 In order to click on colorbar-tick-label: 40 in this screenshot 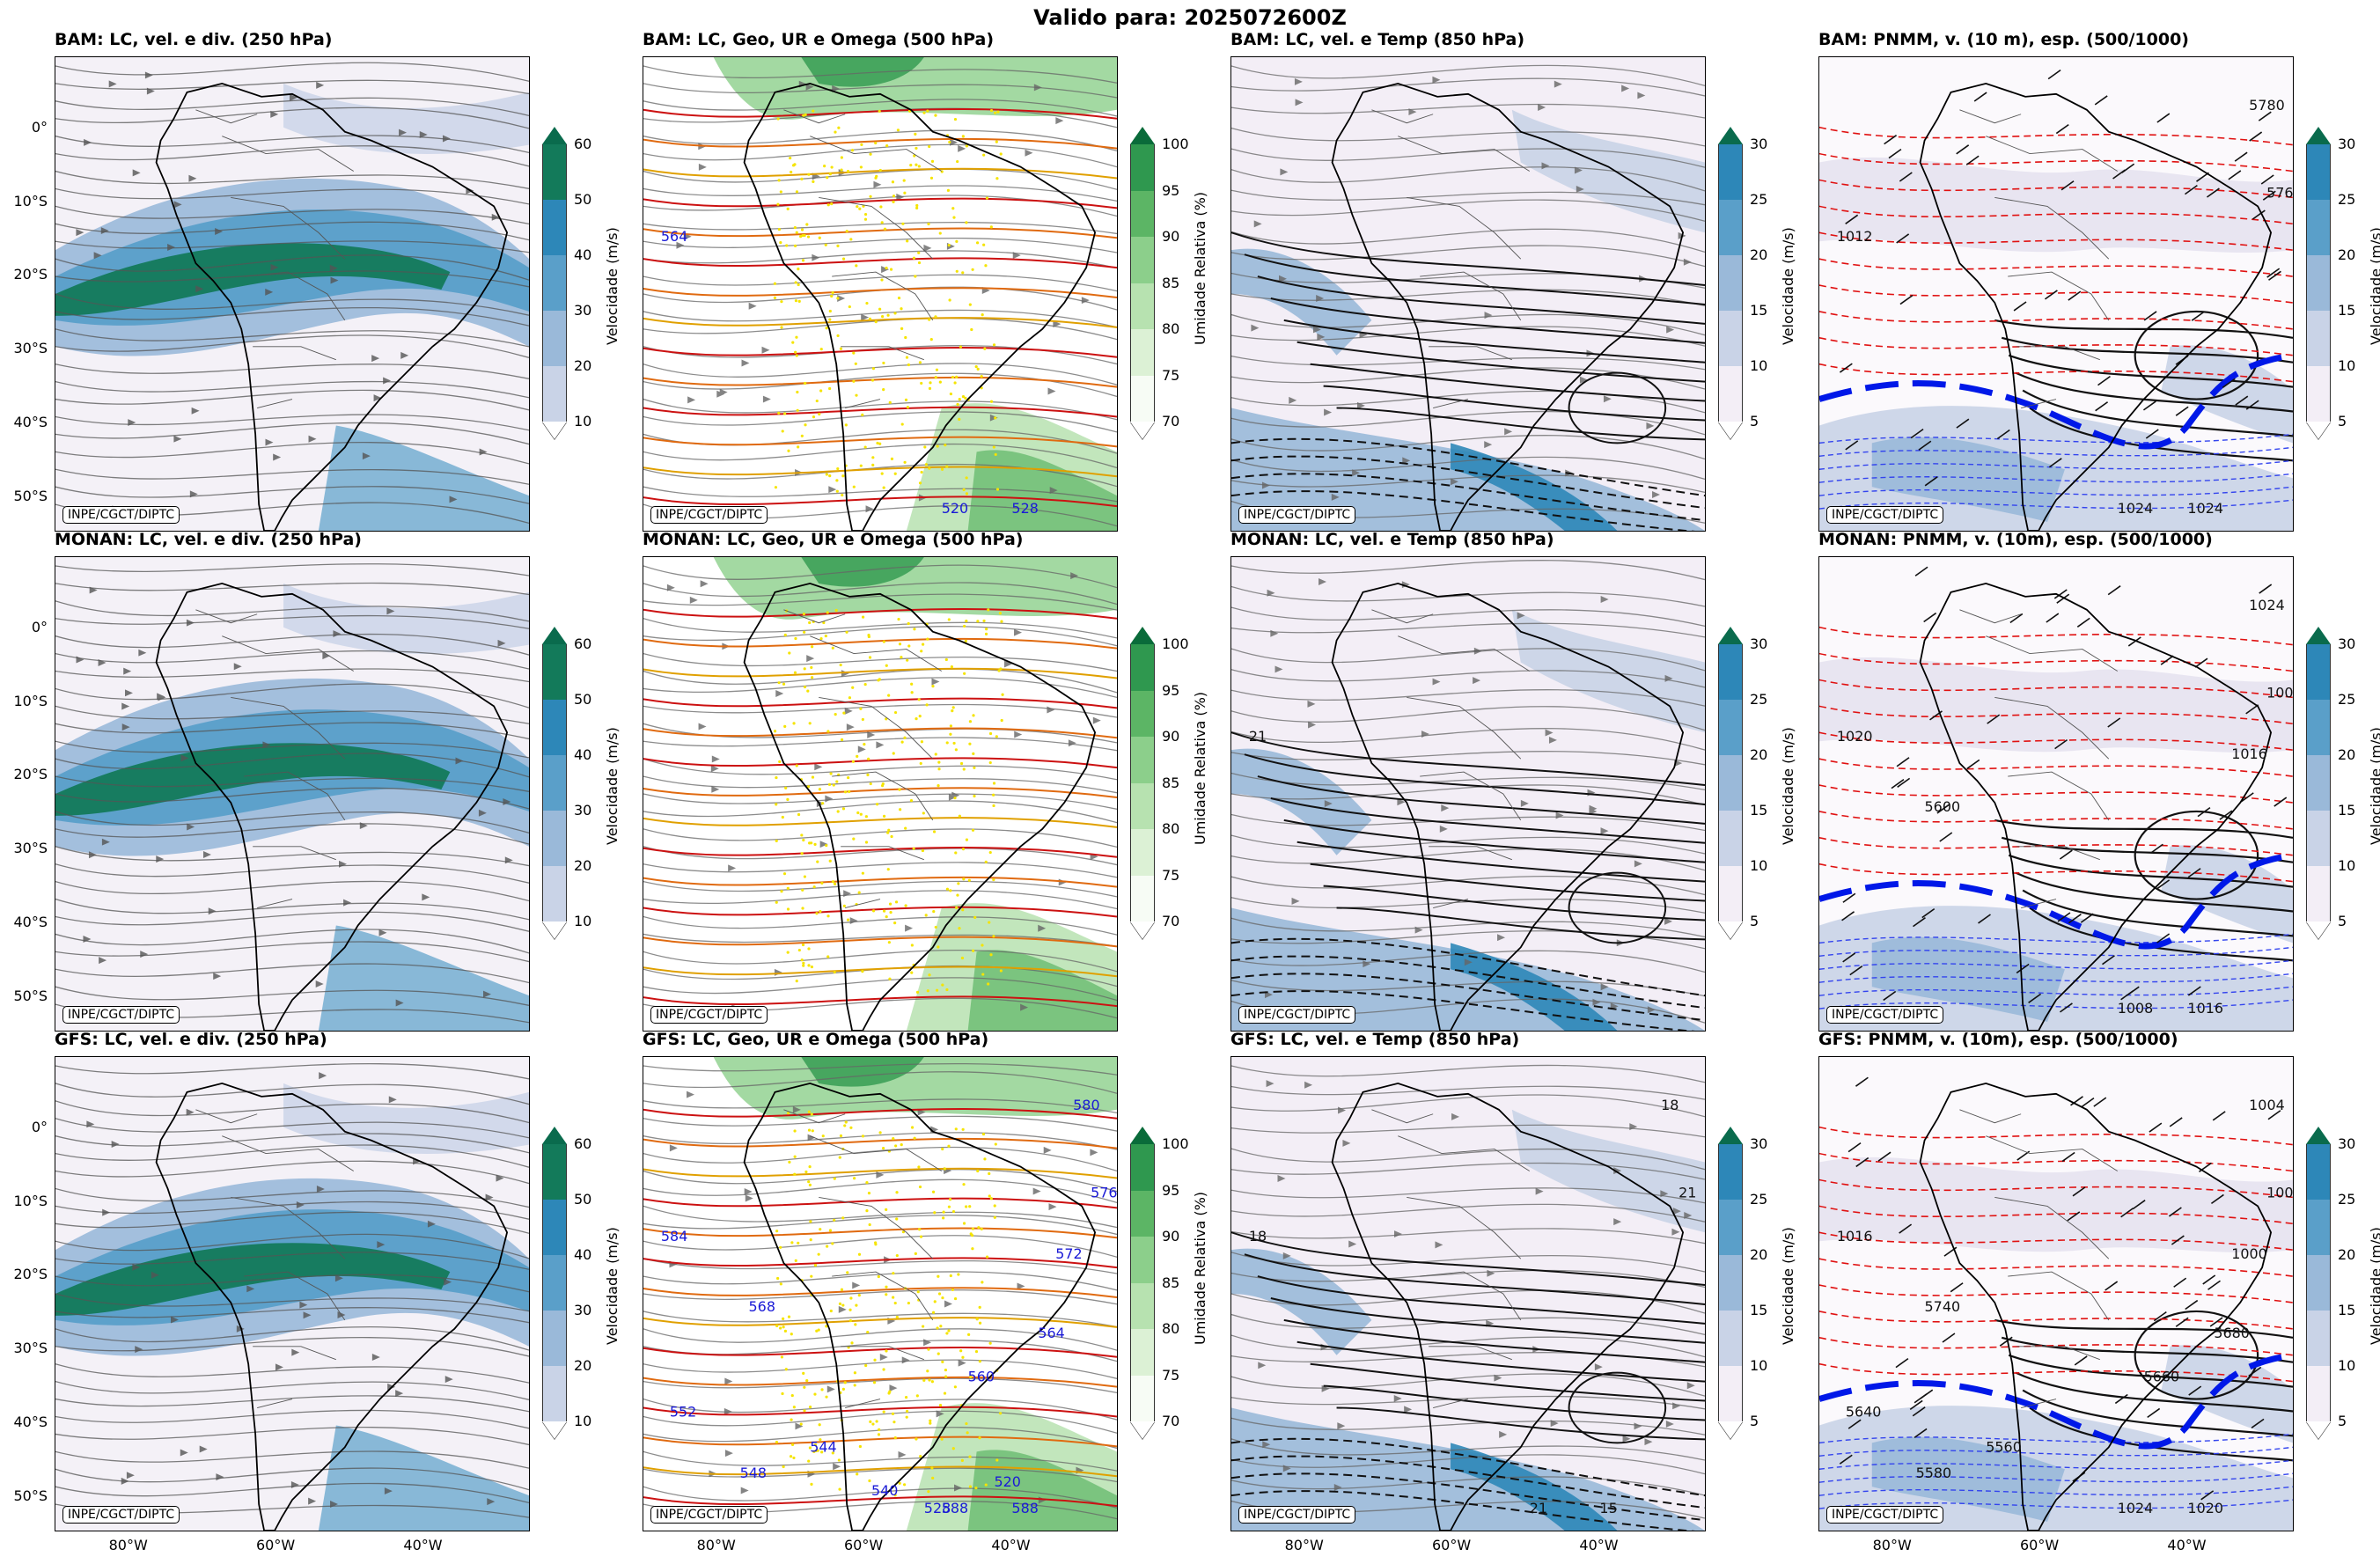, I will do `click(583, 1254)`.